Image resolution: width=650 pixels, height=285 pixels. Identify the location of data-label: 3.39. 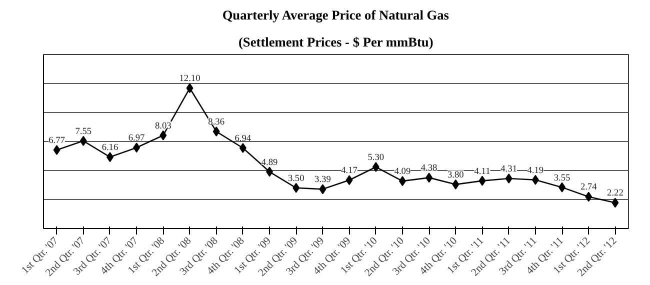
(323, 180).